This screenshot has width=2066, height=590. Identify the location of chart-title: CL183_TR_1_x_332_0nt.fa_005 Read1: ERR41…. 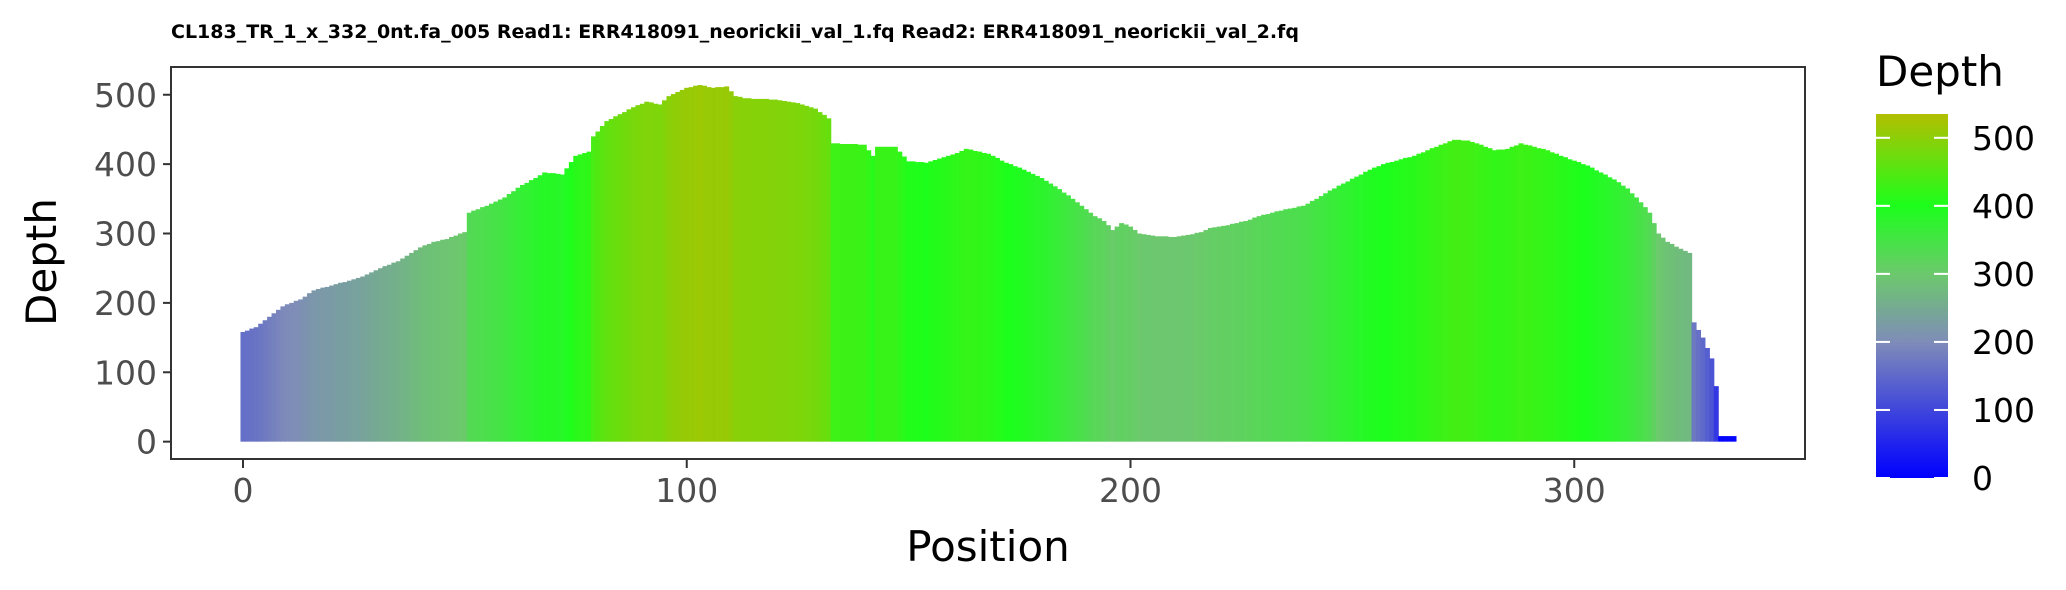
(735, 32).